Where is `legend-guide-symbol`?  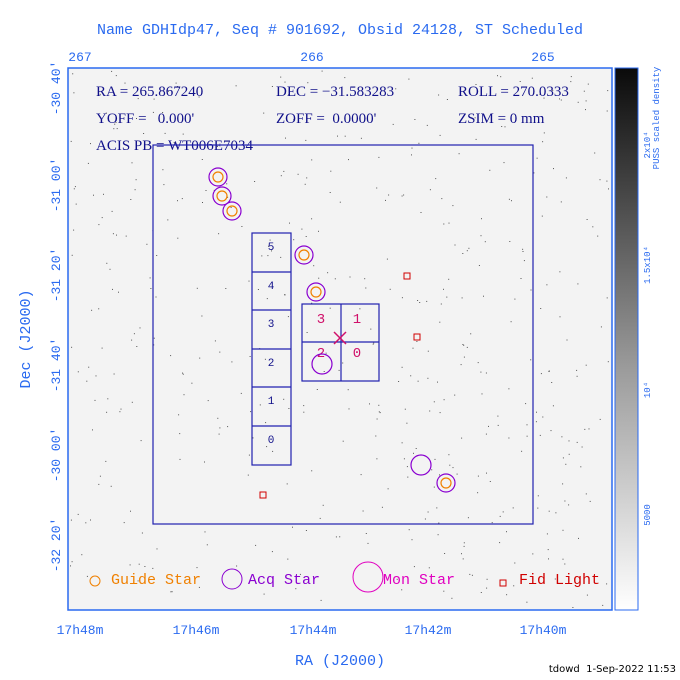
legend-guide-symbol is located at coordinates (95, 581).